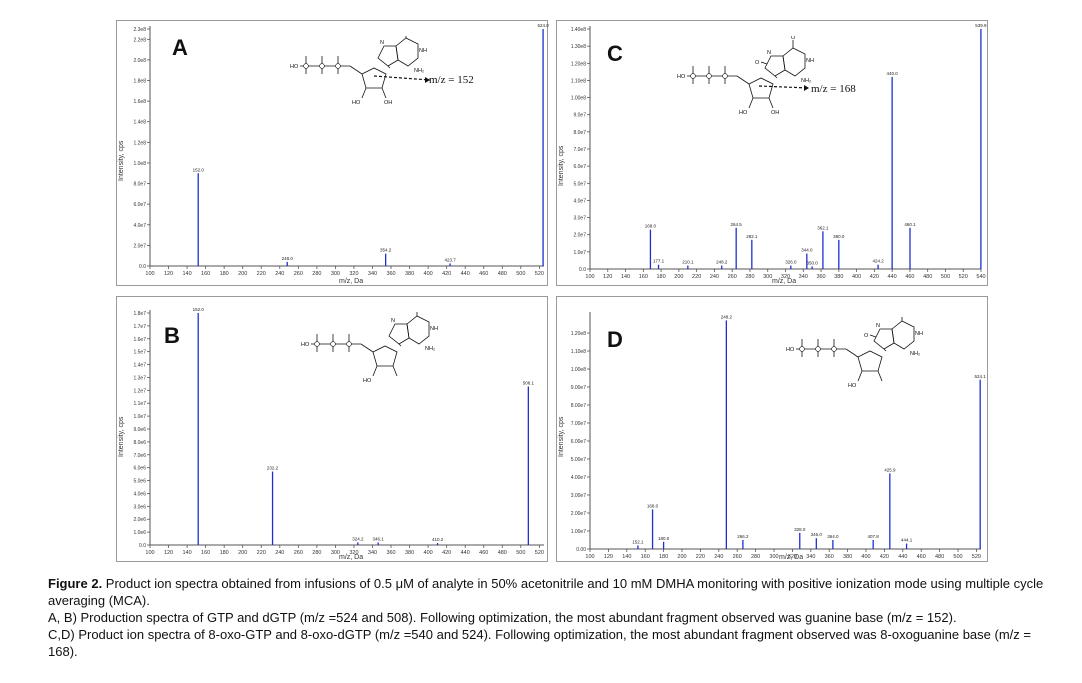 Image resolution: width=1082 pixels, height=683 pixels. What do you see at coordinates (139, 246) in the screenshot?
I see `y-tick-label-a: 2.0e7` at bounding box center [139, 246].